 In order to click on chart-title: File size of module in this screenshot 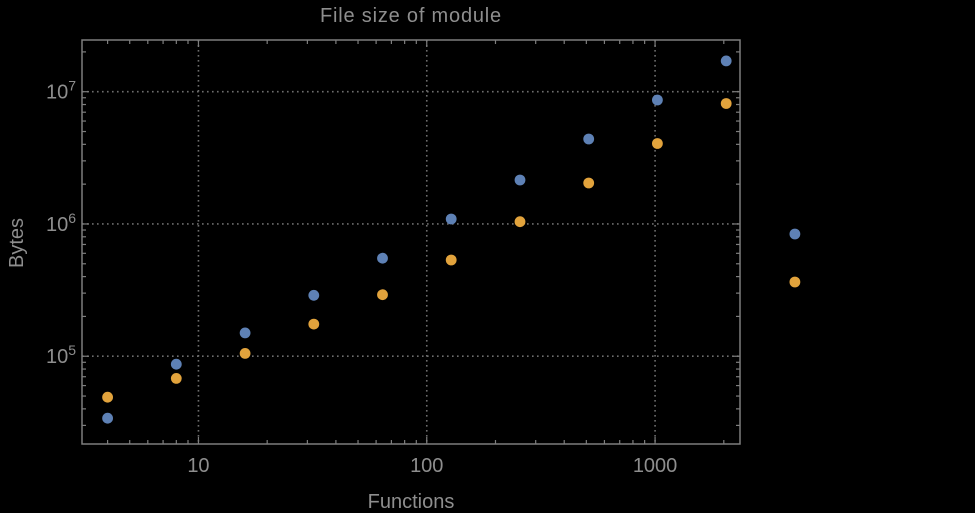, I will do `click(411, 16)`.